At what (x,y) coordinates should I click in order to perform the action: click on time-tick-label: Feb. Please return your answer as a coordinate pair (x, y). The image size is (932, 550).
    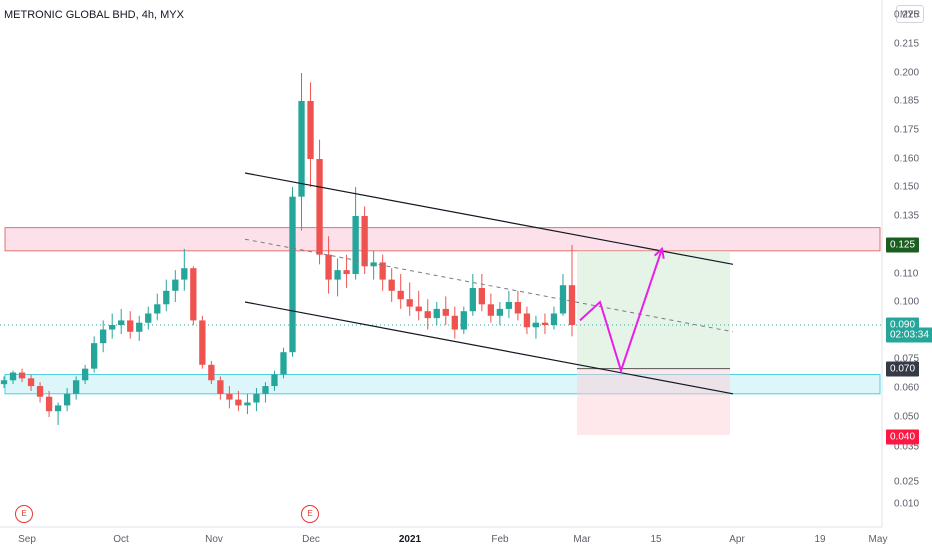
    Looking at the image, I should click on (500, 539).